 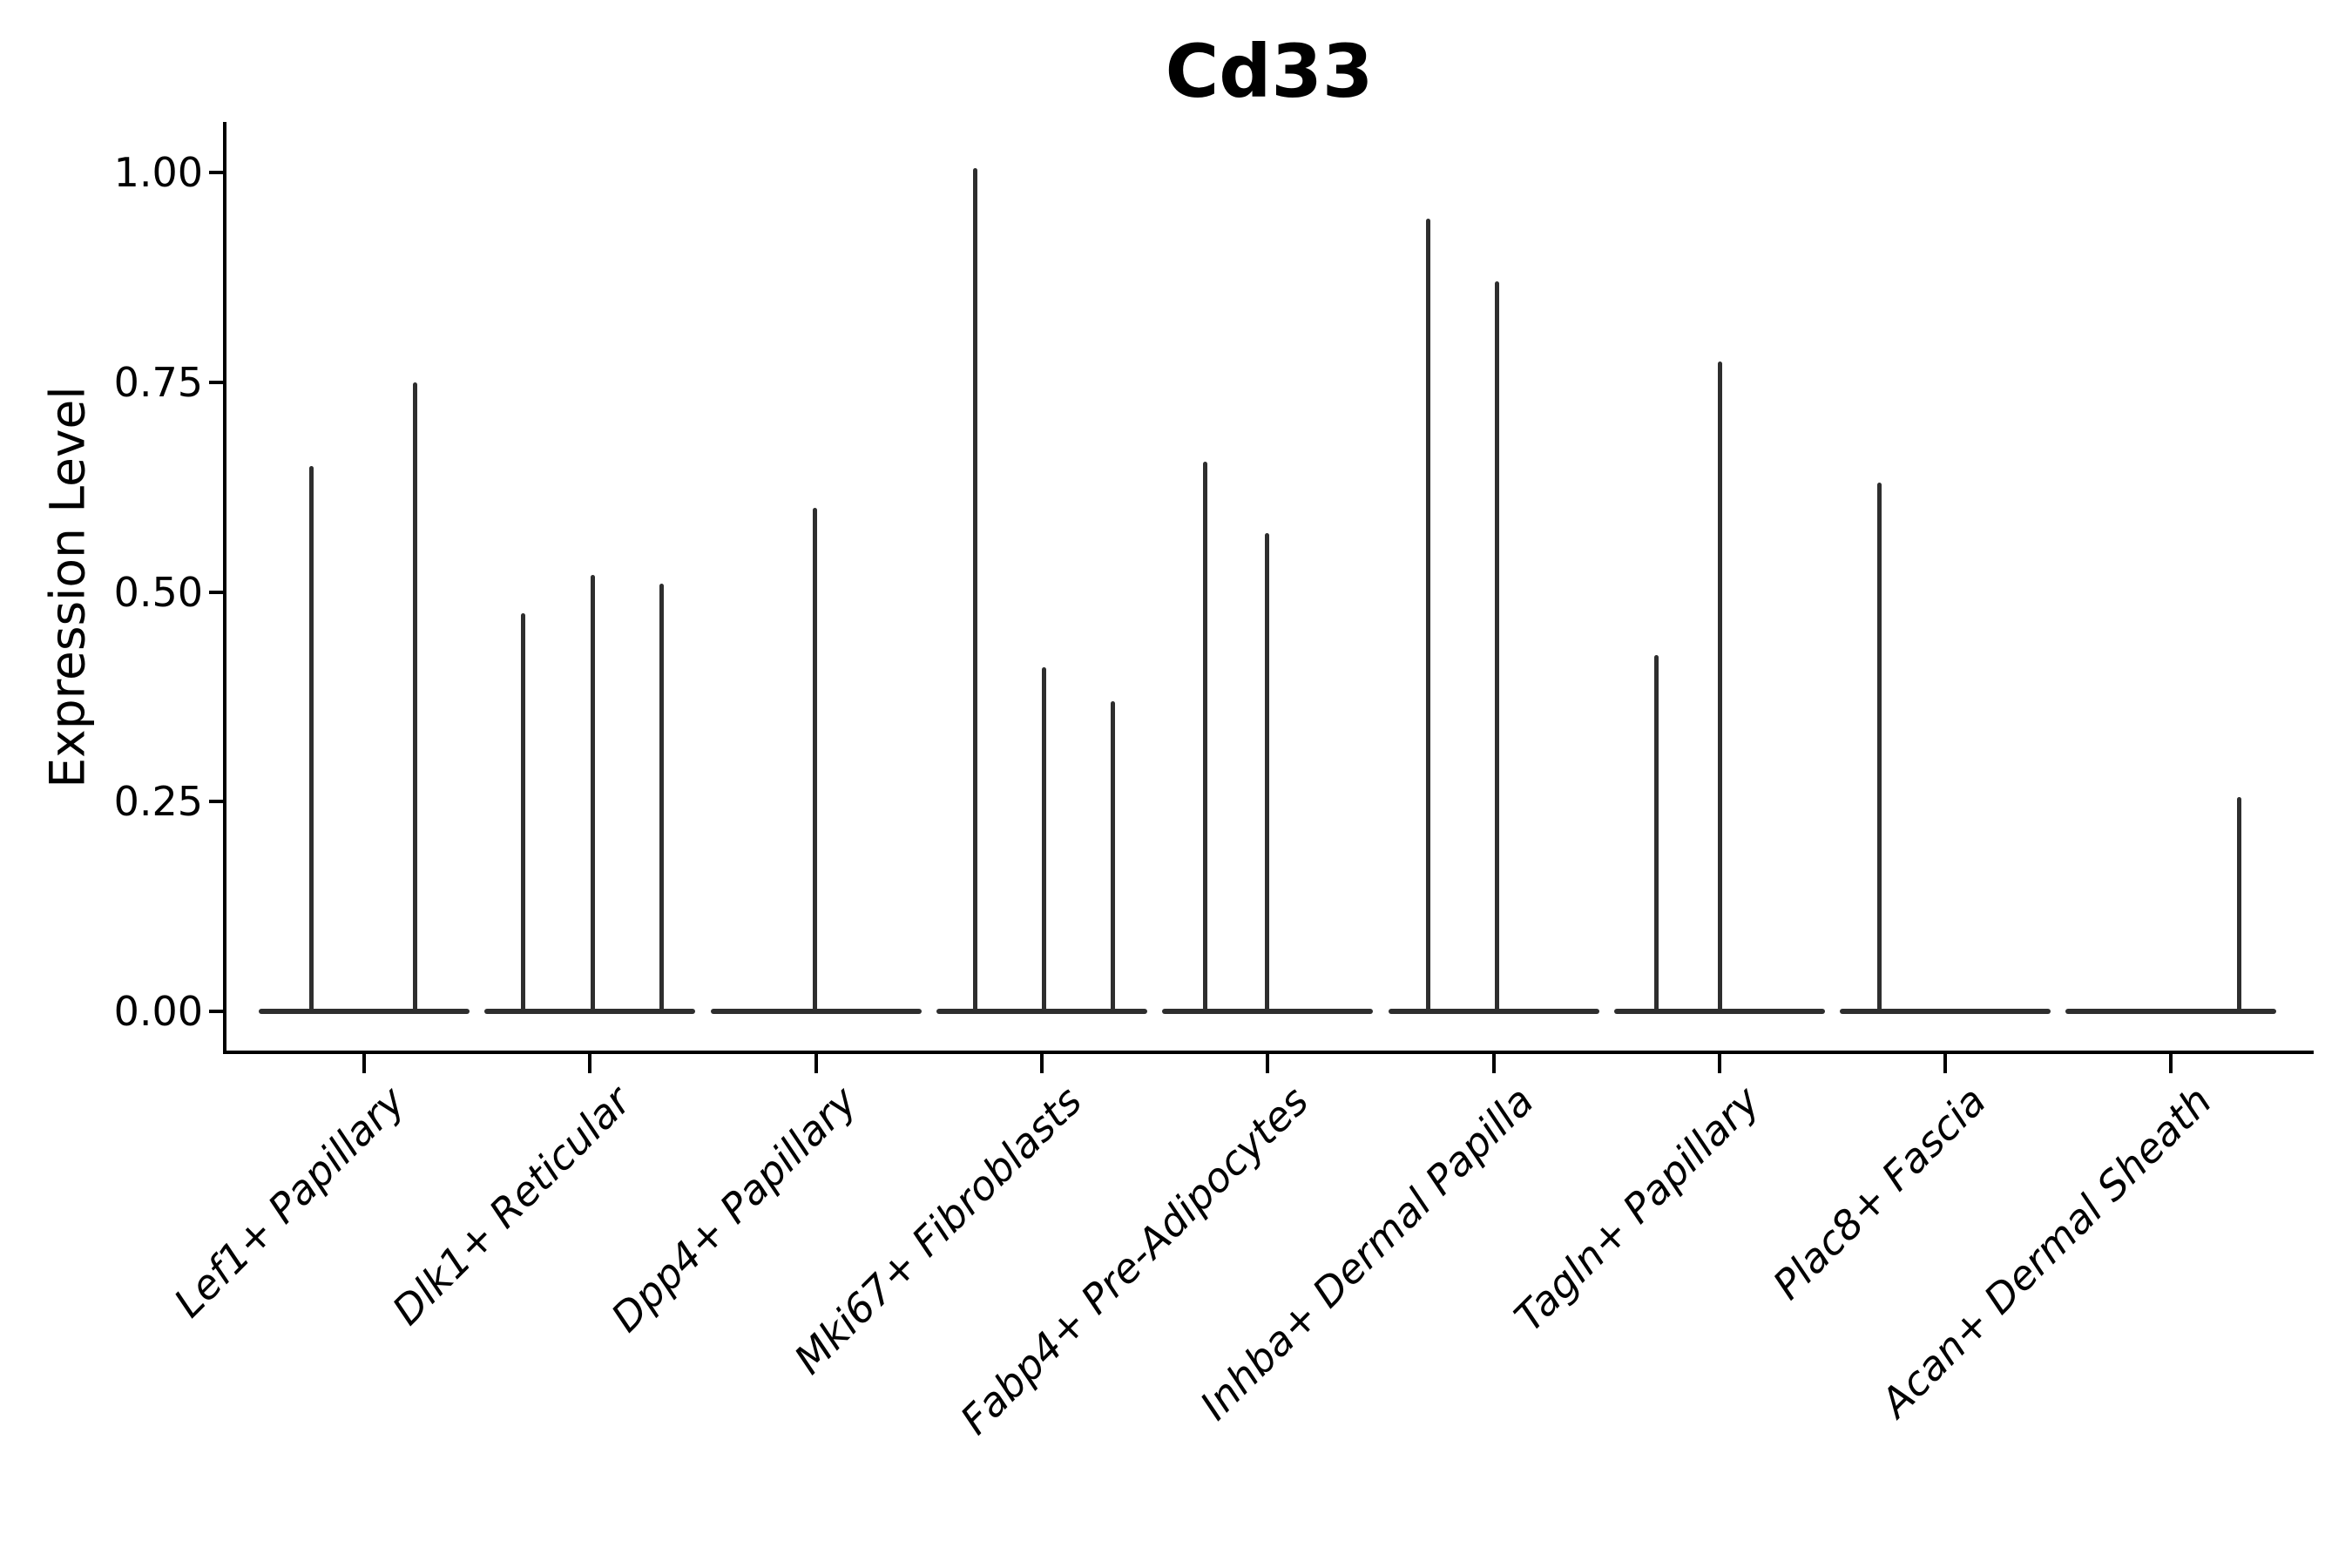 What do you see at coordinates (158, 1012) in the screenshot?
I see `y-tick-label: 0.00` at bounding box center [158, 1012].